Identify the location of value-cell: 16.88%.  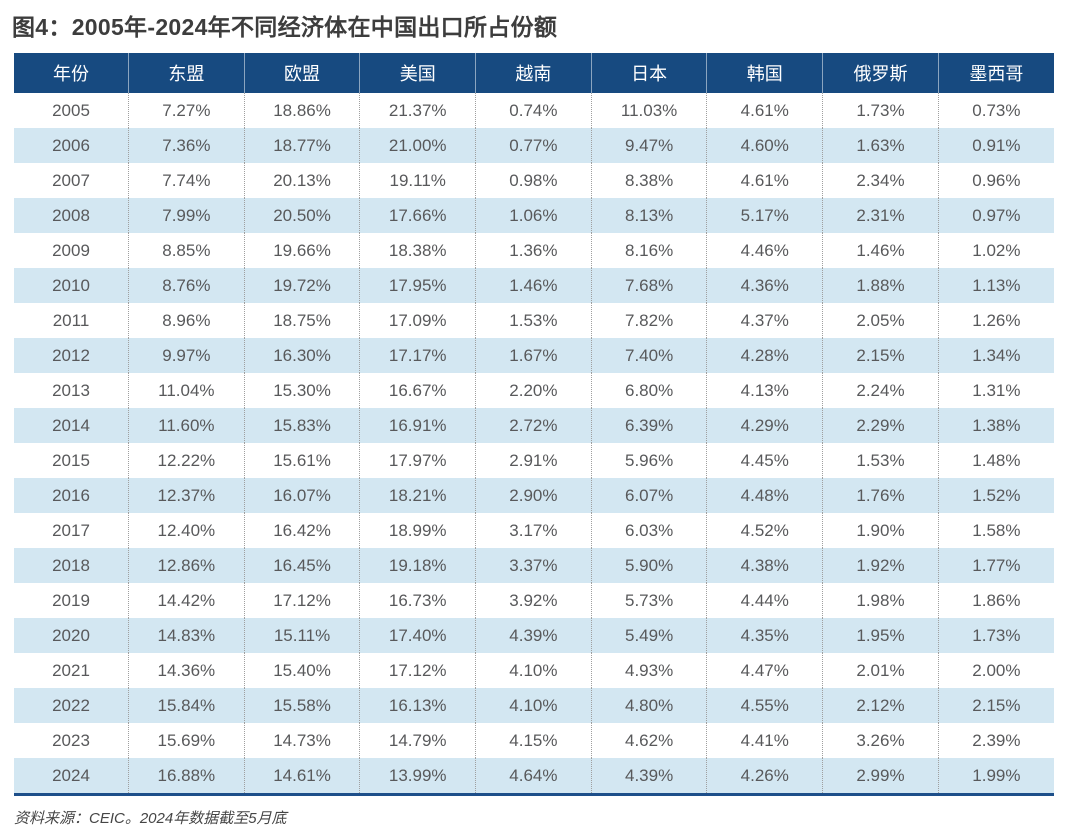
(186, 776).